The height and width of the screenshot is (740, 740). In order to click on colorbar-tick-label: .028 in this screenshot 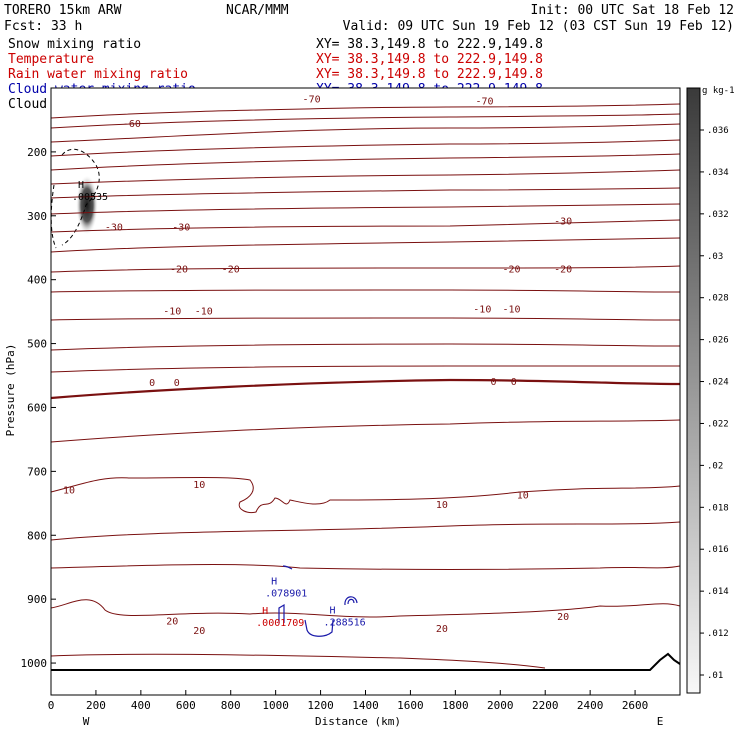, I will do `click(718, 299)`.